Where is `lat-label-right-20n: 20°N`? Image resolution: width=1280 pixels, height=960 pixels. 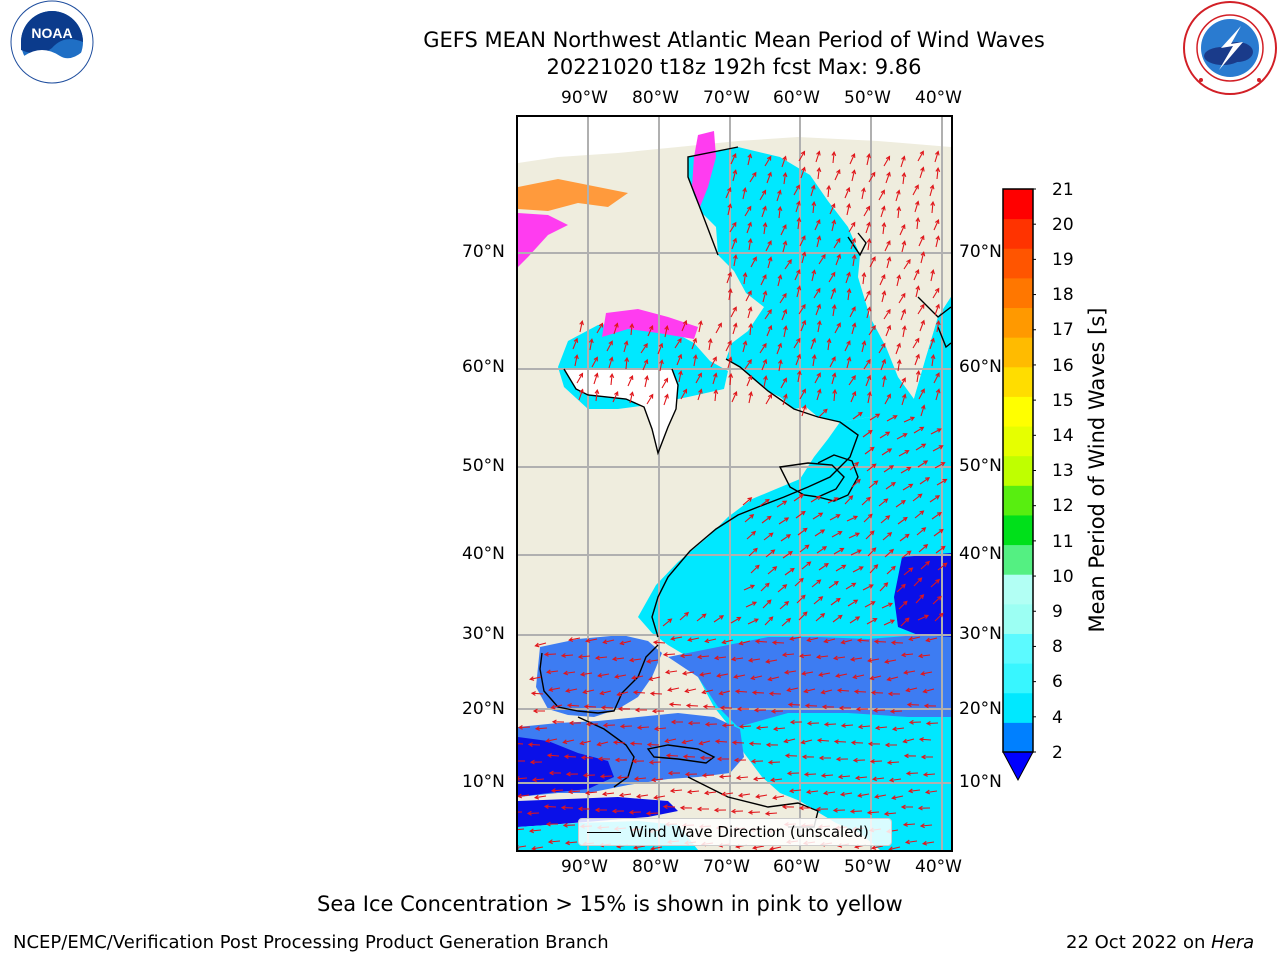
lat-label-right-20n: 20°N is located at coordinates (980, 709).